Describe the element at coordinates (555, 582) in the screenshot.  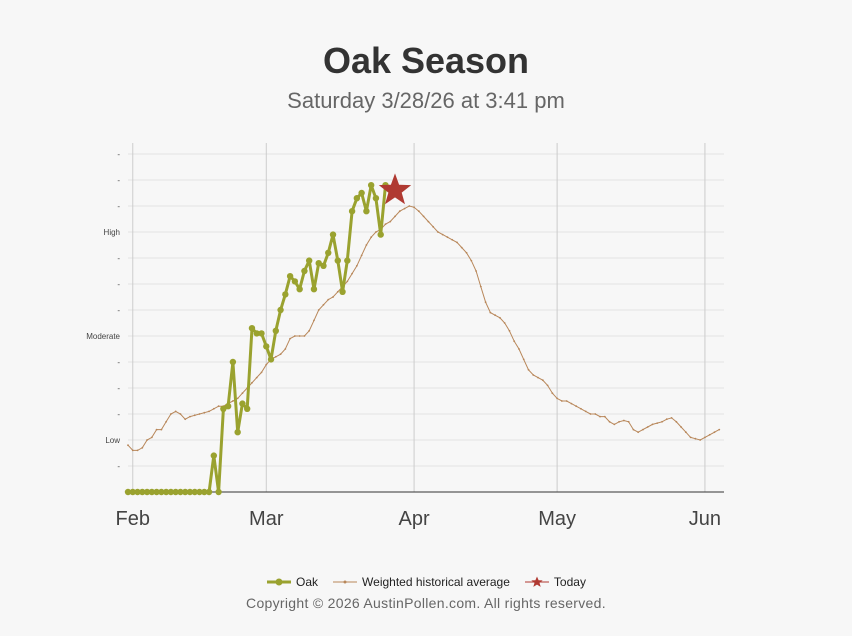
I see `legend-item-today: Today` at that location.